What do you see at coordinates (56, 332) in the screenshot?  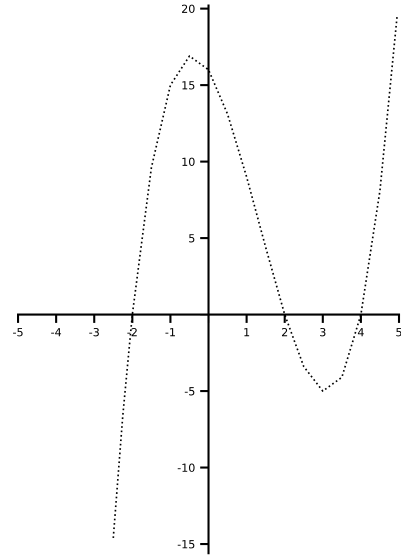 I see `x-tick-label: -4` at bounding box center [56, 332].